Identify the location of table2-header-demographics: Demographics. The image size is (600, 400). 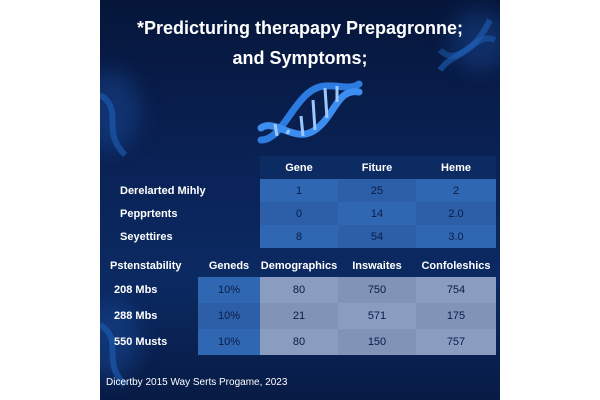
(299, 265).